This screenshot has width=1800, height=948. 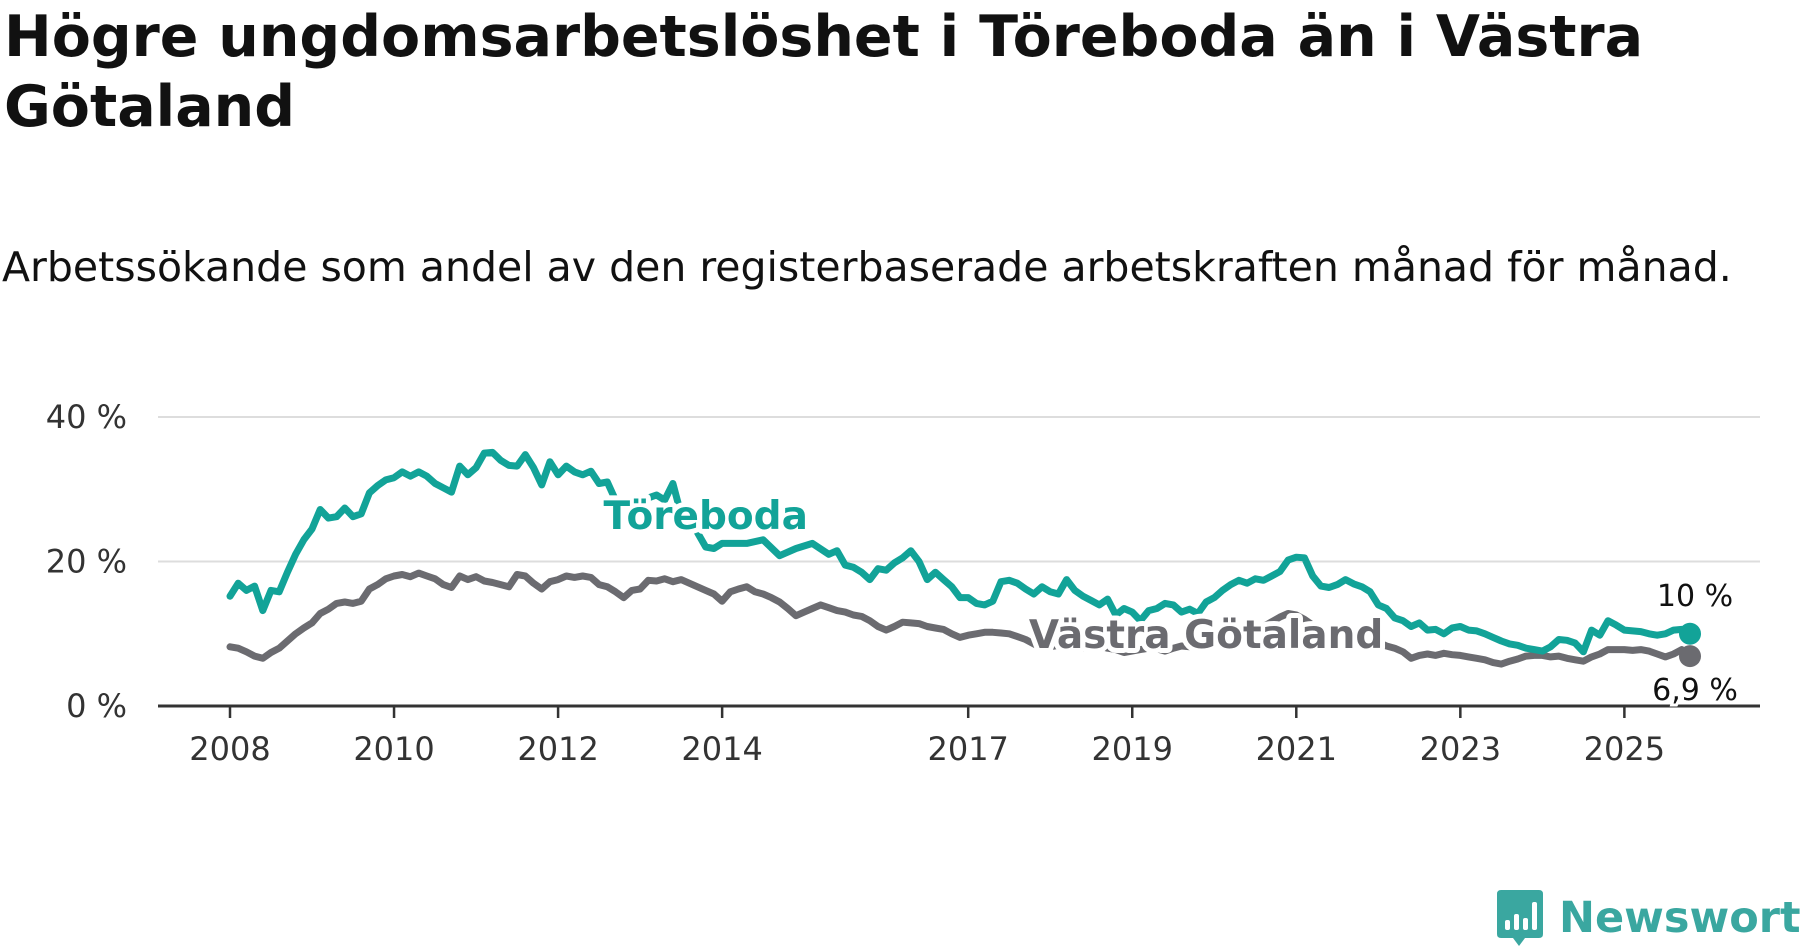 What do you see at coordinates (1624, 749) in the screenshot?
I see `x-tick-label: 2025` at bounding box center [1624, 749].